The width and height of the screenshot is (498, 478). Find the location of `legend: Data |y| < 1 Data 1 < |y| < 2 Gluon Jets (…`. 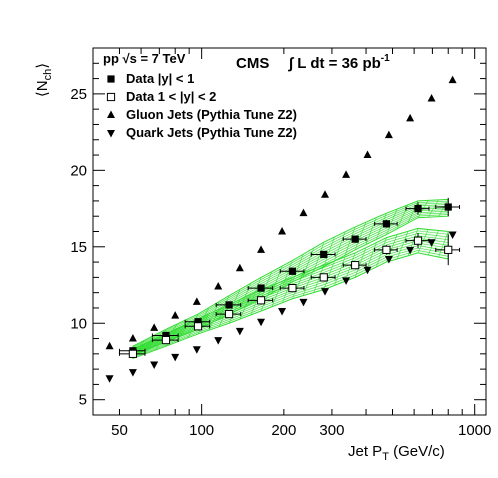

legend: Data |y| < 1 Data 1 < |y| < 2 Gluon Jets (… is located at coordinates (201, 105).